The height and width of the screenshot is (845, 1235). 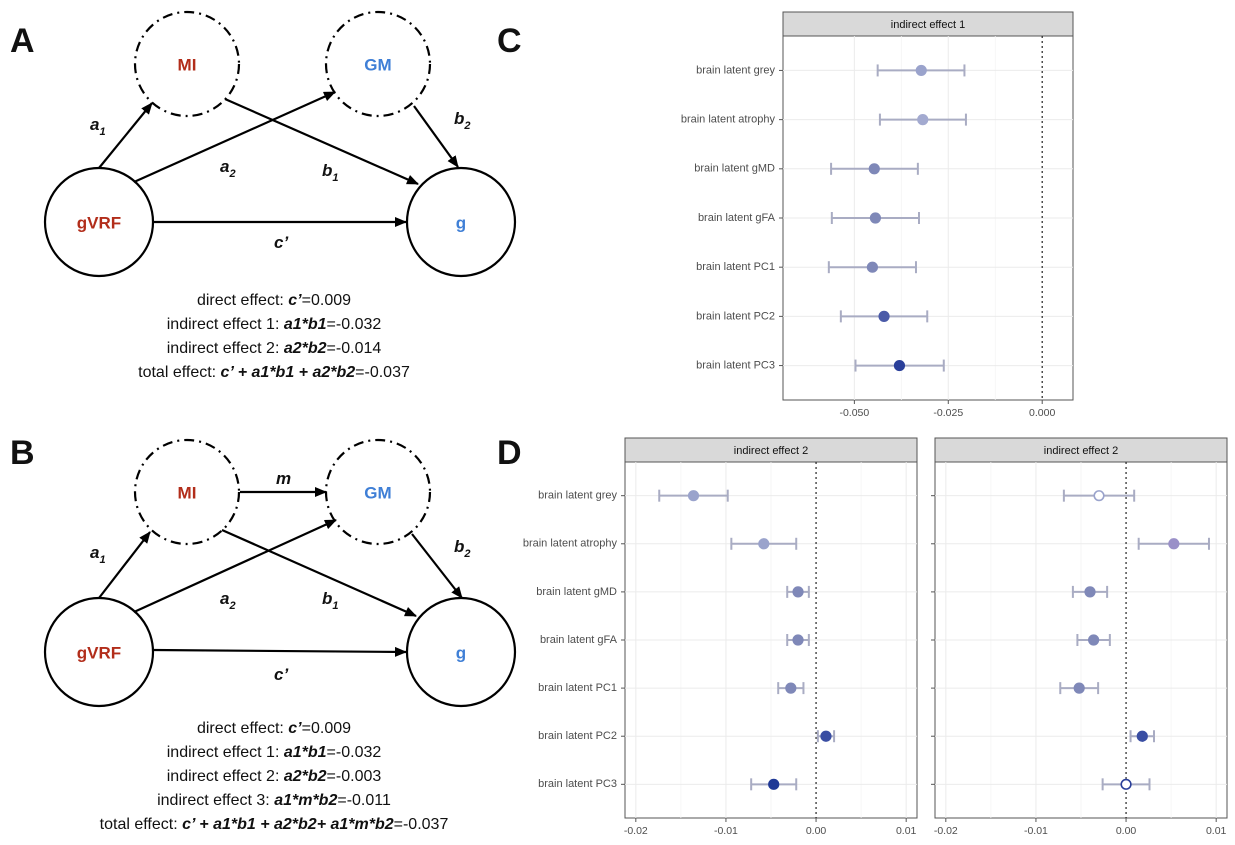 I want to click on effect-line: indirect effect 2: a2*b2=-0.014, so click(x=274, y=348).